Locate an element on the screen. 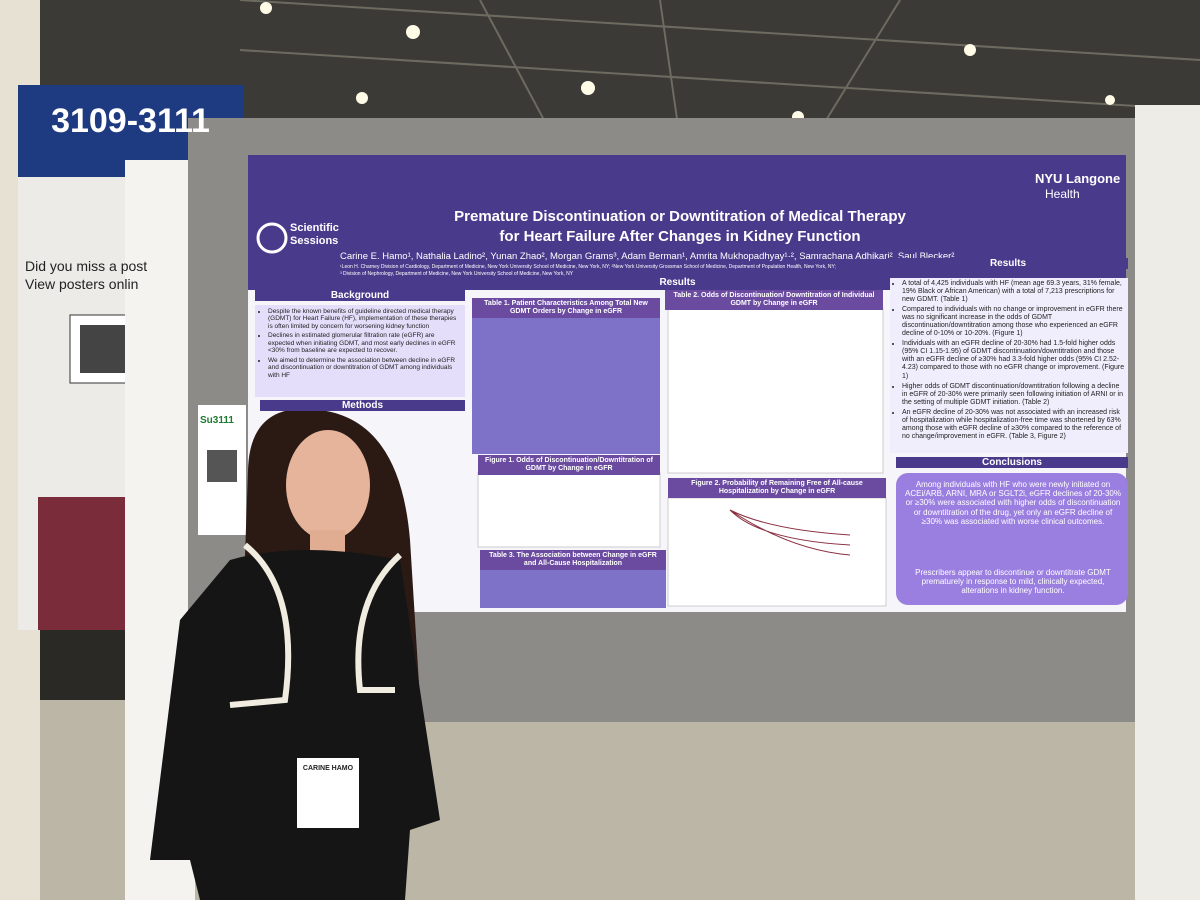 This screenshot has height=900, width=1200. km-curves is located at coordinates (790, 532).